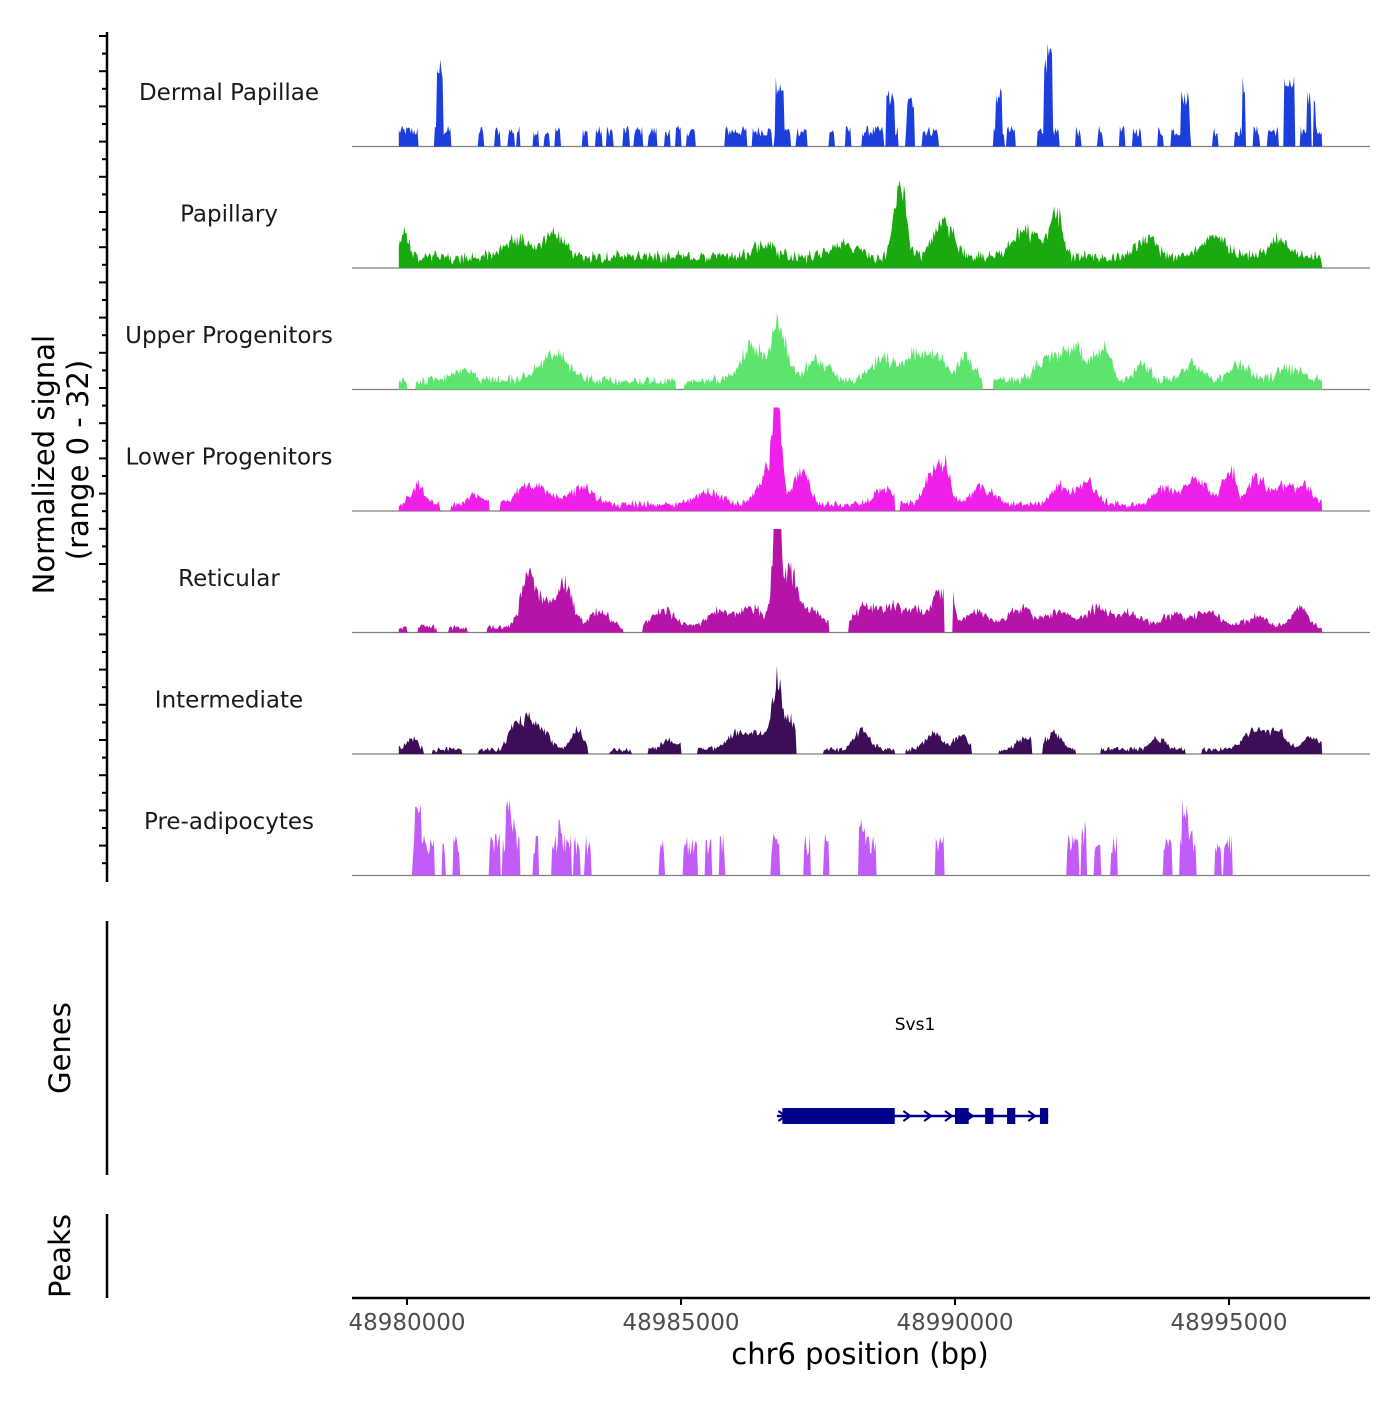 The width and height of the screenshot is (1400, 1404). I want to click on track-label: Reticular, so click(229, 579).